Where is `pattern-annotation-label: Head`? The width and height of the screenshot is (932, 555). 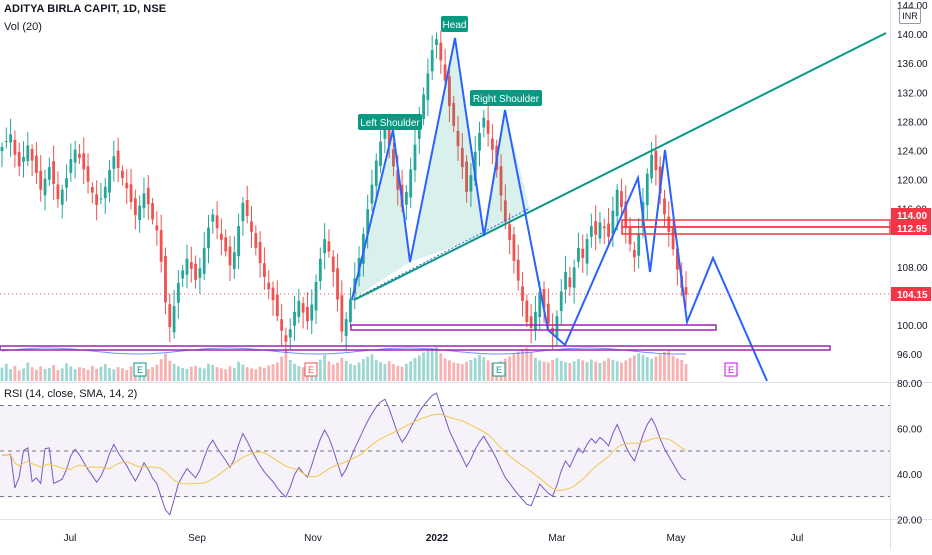 pattern-annotation-label: Head is located at coordinates (455, 25).